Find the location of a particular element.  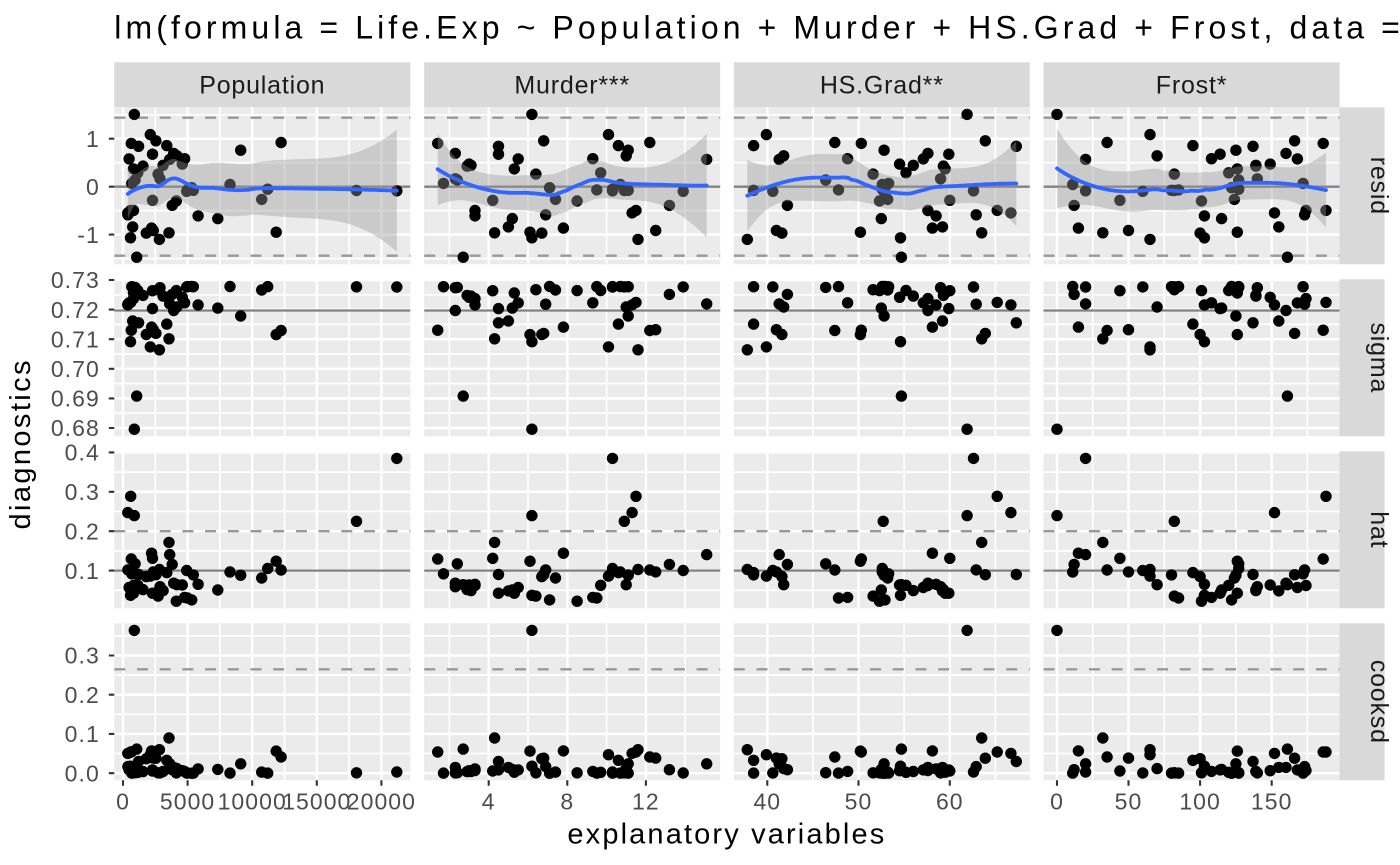

svg-text: diagnostics is located at coordinates (21, 444).